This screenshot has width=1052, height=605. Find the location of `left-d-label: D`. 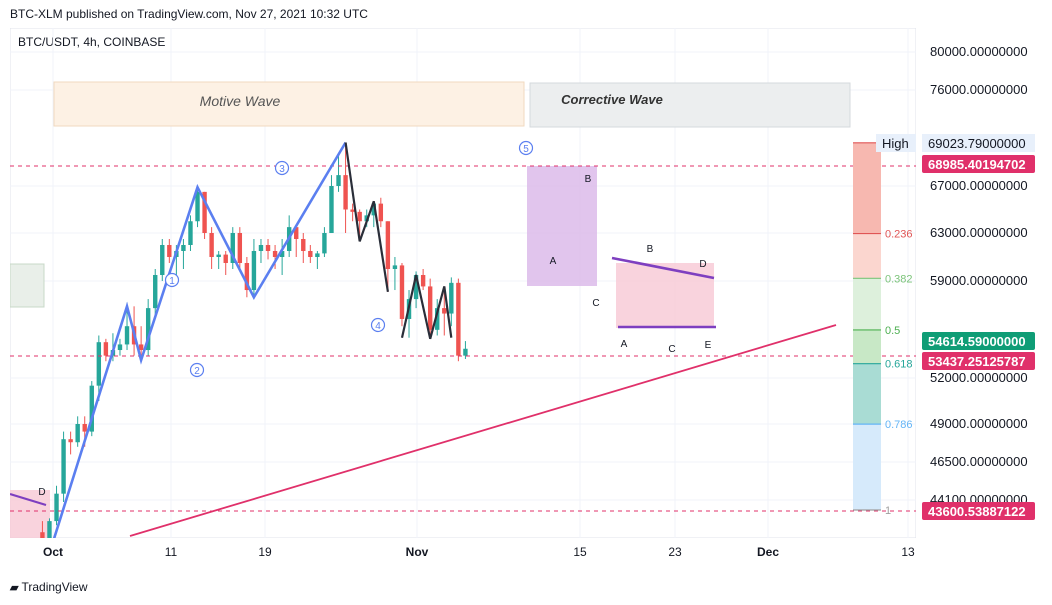

left-d-label: D is located at coordinates (41, 492).